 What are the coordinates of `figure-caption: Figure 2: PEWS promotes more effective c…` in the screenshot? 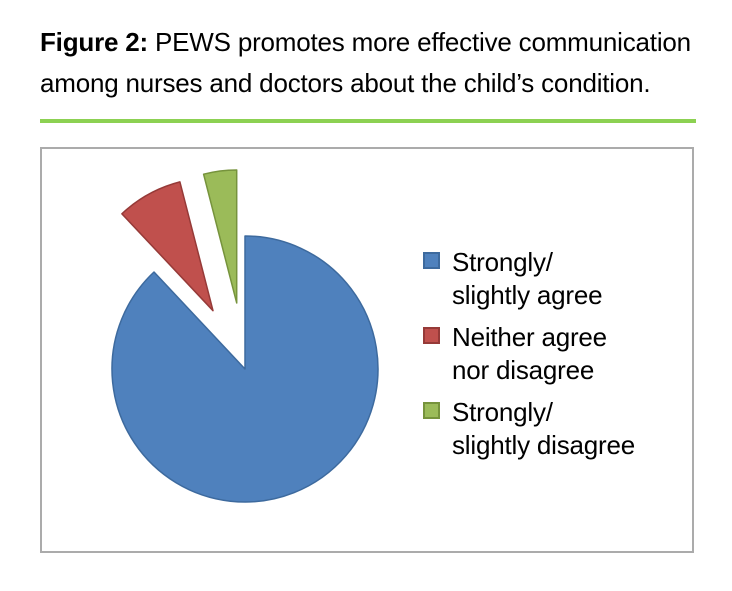 It's located at (380, 63).